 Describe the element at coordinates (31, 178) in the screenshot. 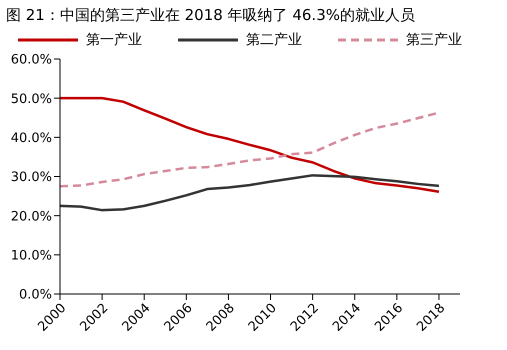

I see `y-tick-label: 30.0%` at that location.